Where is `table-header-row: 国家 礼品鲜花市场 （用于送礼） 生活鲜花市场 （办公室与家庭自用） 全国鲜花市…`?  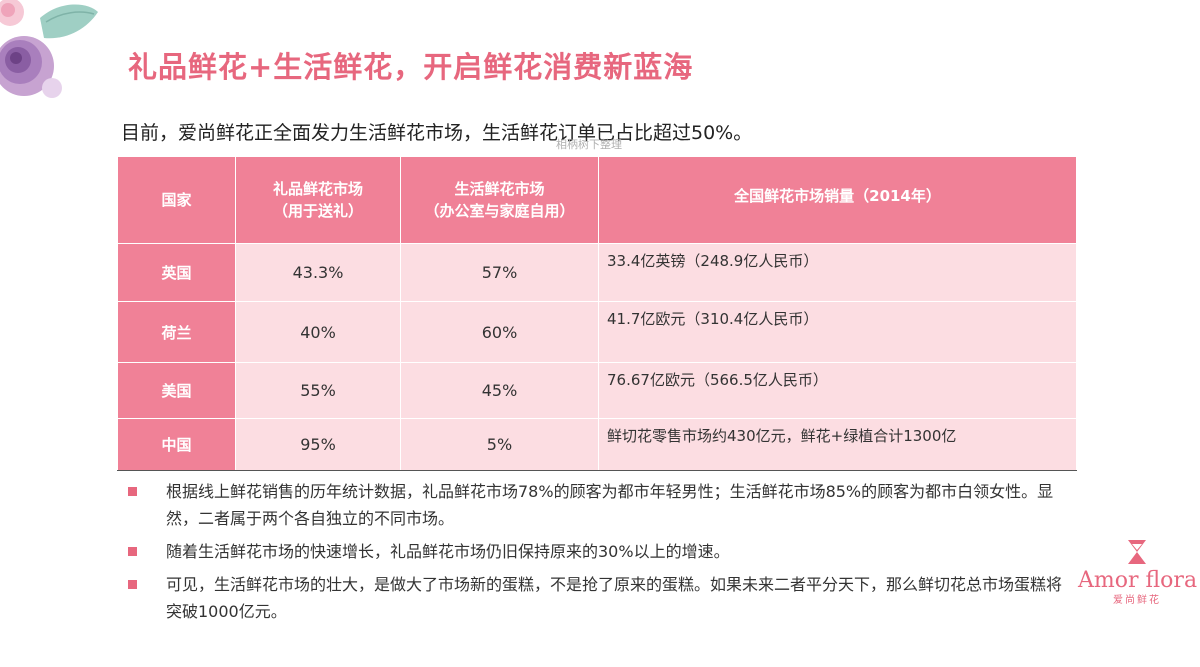
table-header-row: 国家 礼品鲜花市场 （用于送礼） 生活鲜花市场 （办公室与家庭自用） 全国鲜花市… is located at coordinates (597, 200).